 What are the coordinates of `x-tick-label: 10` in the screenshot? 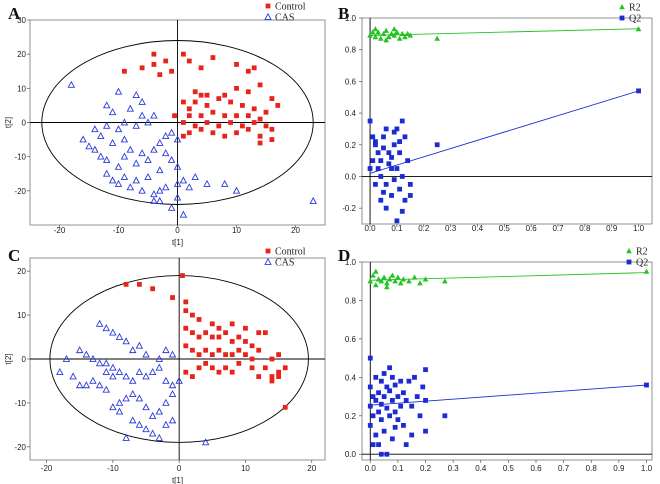 It's located at (245, 468).